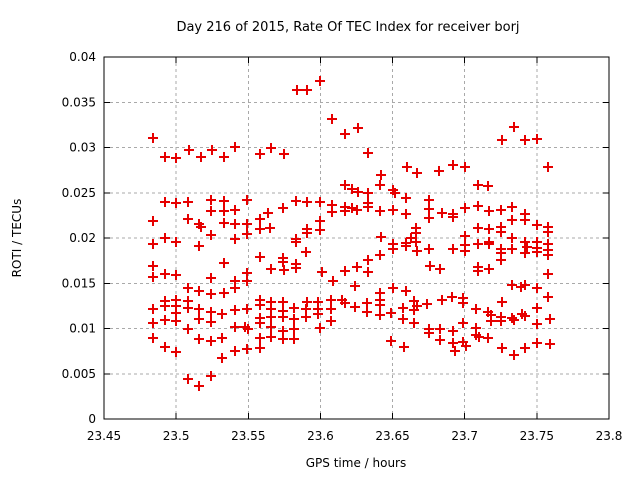  I want to click on x-tick-label: 23.7, so click(464, 436).